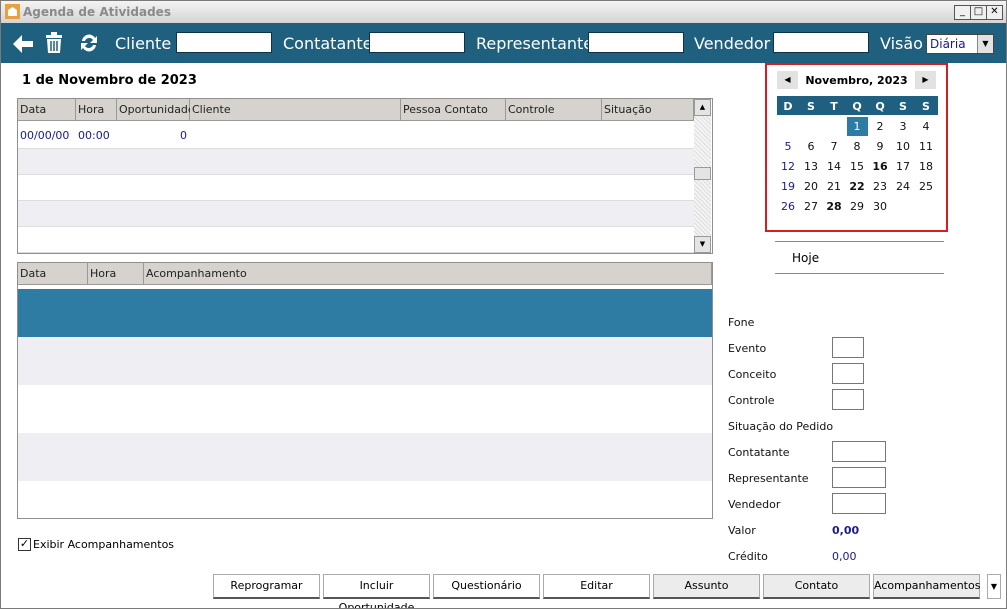 Image resolution: width=1007 pixels, height=609 pixels. What do you see at coordinates (89, 43) in the screenshot?
I see `refresh-button` at bounding box center [89, 43].